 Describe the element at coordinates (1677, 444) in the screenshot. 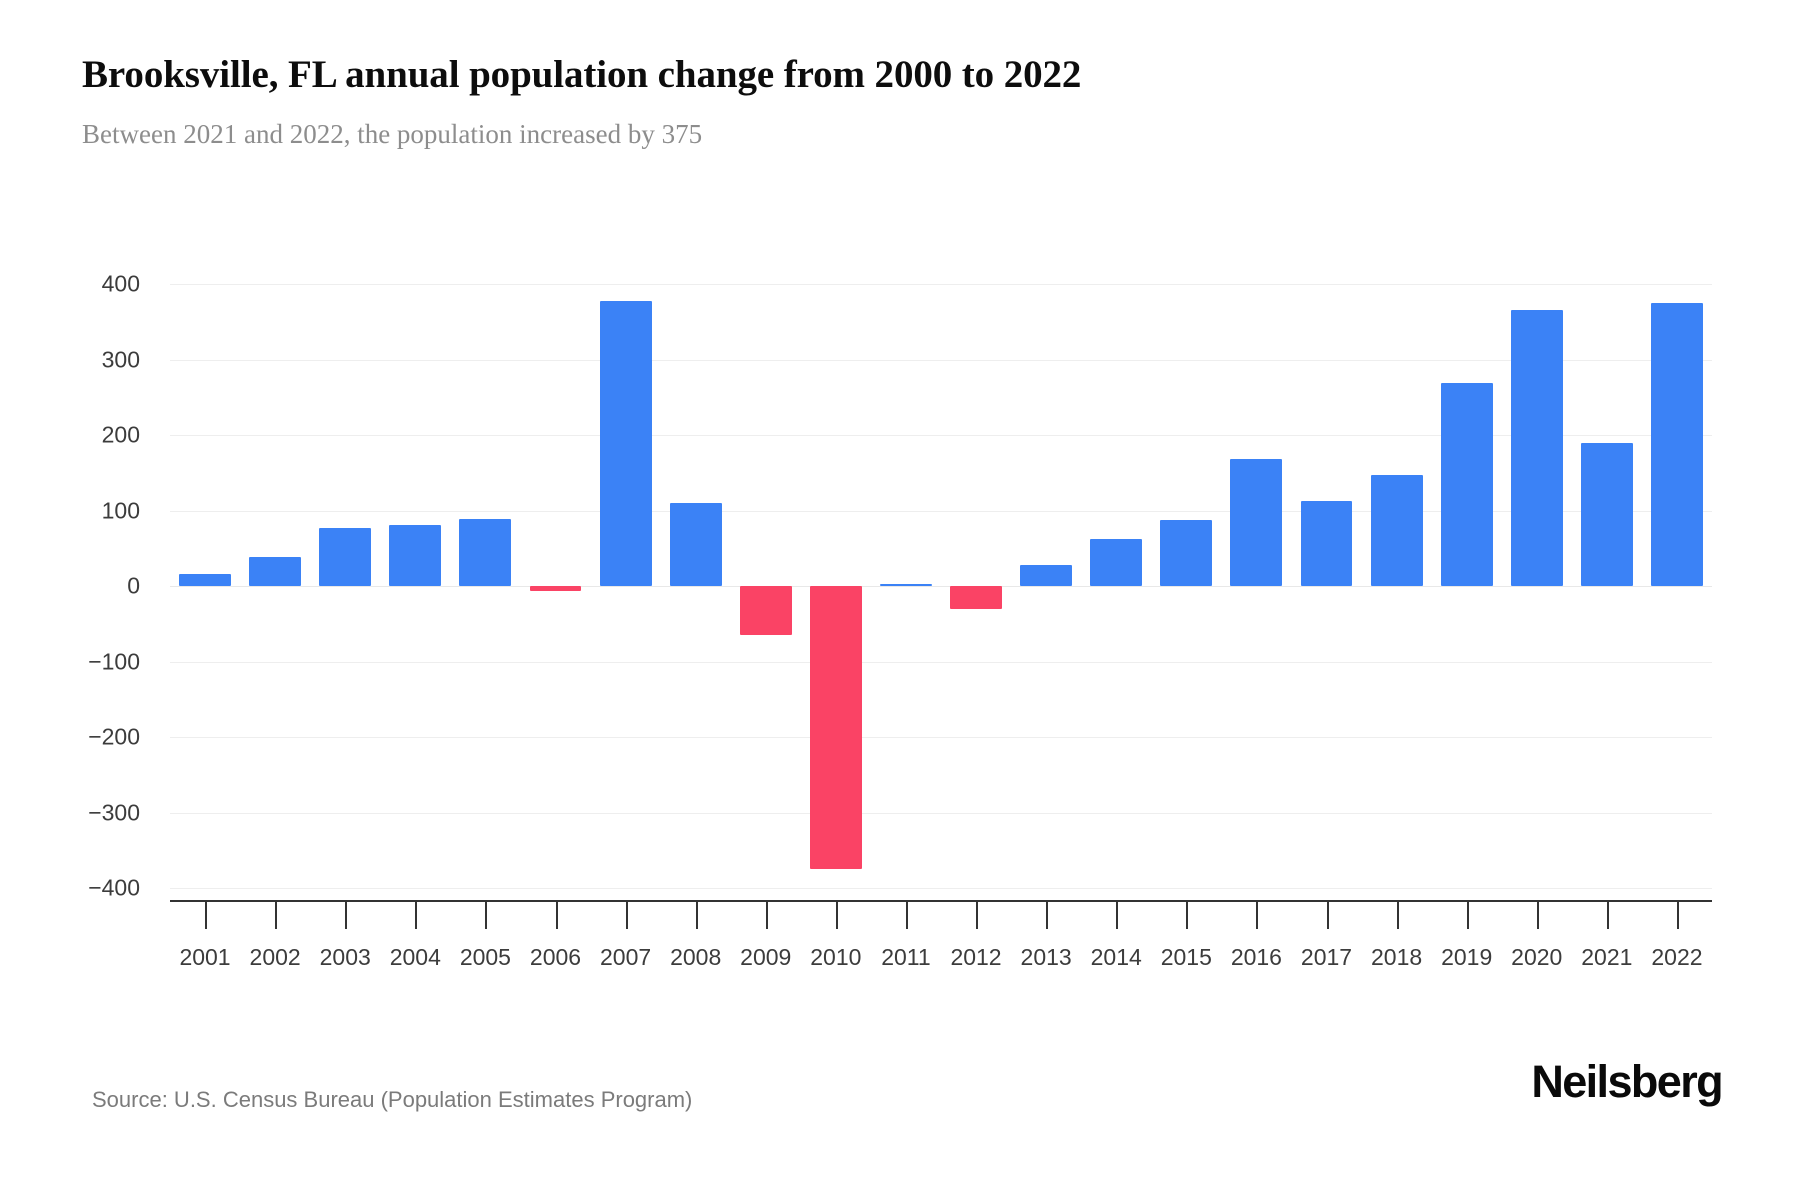

I see `bar-2022` at that location.